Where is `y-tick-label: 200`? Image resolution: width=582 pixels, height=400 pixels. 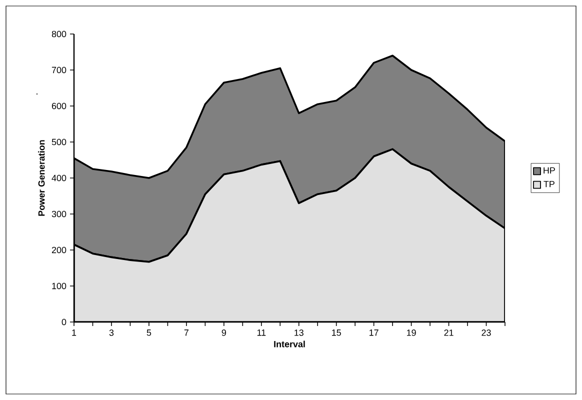 y-tick-label: 200 is located at coordinates (59, 250).